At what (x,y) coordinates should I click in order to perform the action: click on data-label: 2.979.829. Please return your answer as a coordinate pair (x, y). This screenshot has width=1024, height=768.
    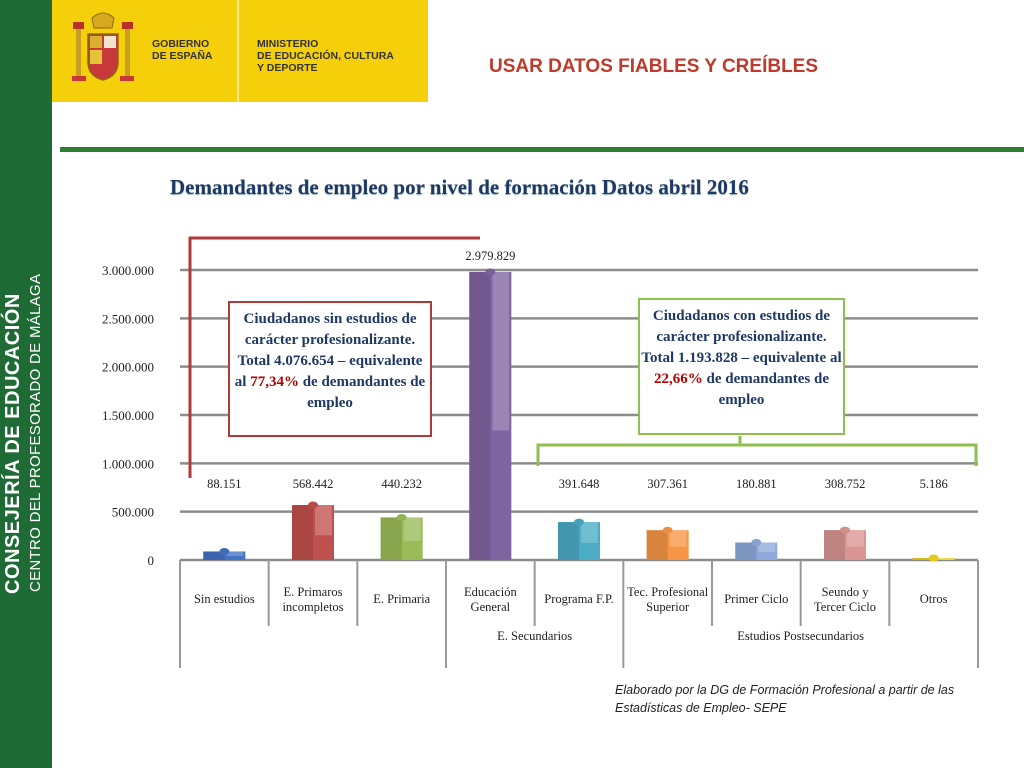
    Looking at the image, I should click on (490, 256).